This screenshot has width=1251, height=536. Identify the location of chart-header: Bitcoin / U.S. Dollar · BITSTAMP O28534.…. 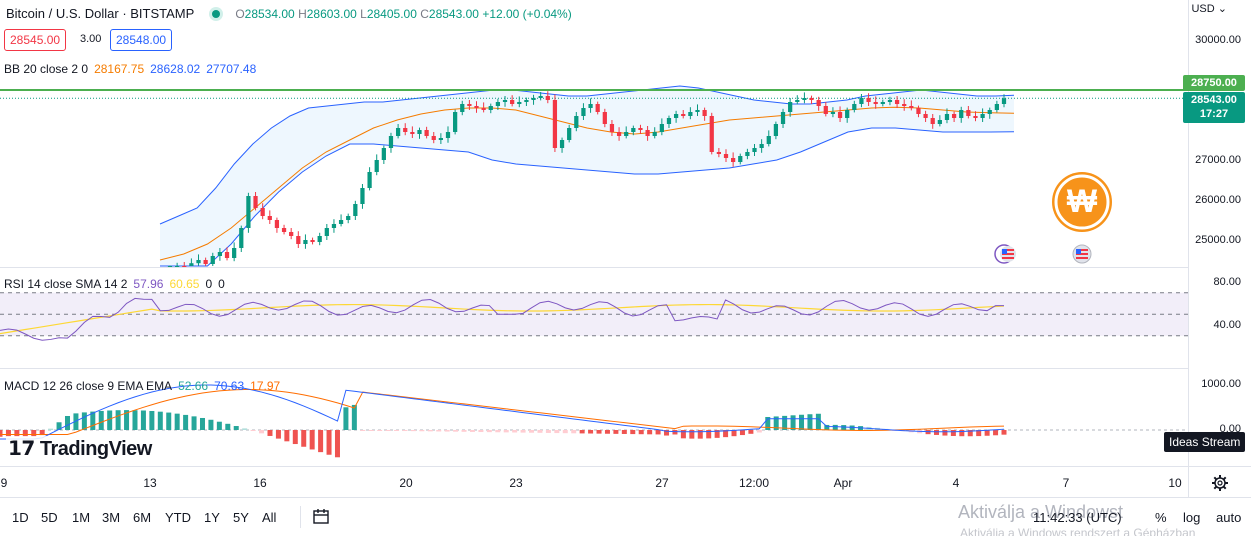
(289, 13).